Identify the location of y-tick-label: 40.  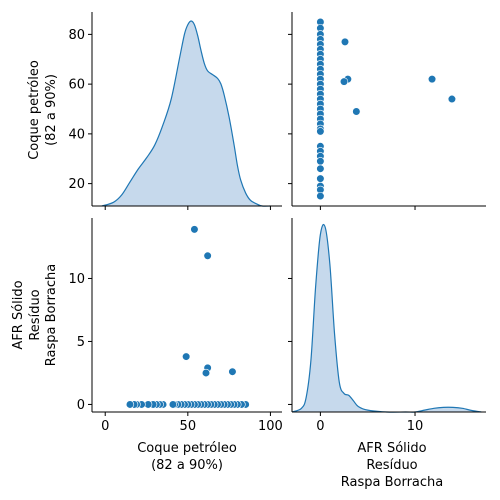
(76, 134).